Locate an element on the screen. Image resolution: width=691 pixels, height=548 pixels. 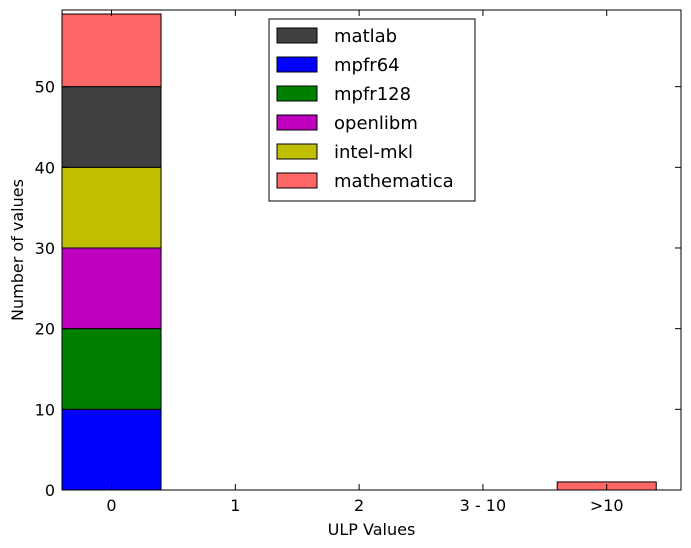
legend-swatch-openlibm is located at coordinates (297, 122).